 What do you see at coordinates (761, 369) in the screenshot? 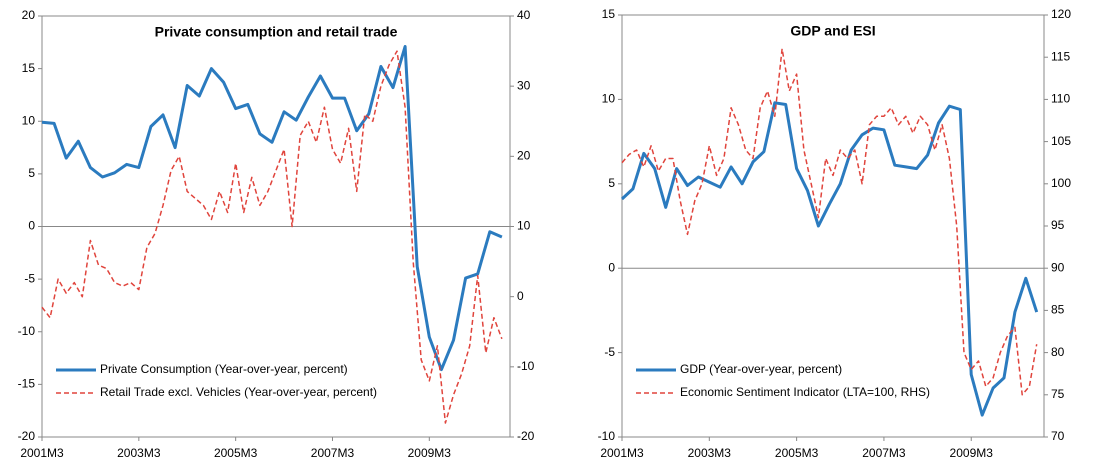
I see `legend-label: GDP (Year-over-year, percent)` at bounding box center [761, 369].